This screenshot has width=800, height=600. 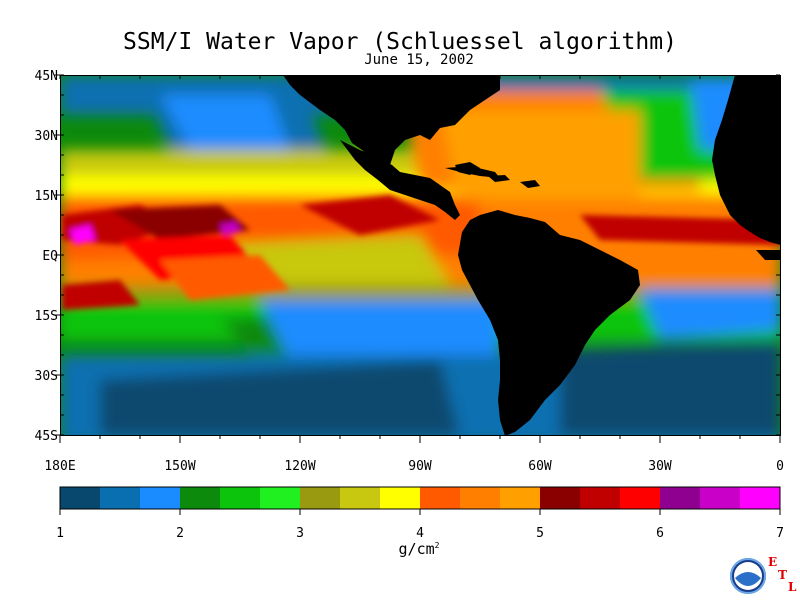 I want to click on longitude-labels: 180E 150W 120W 90W 60W 30W 0, so click(x=414, y=466).